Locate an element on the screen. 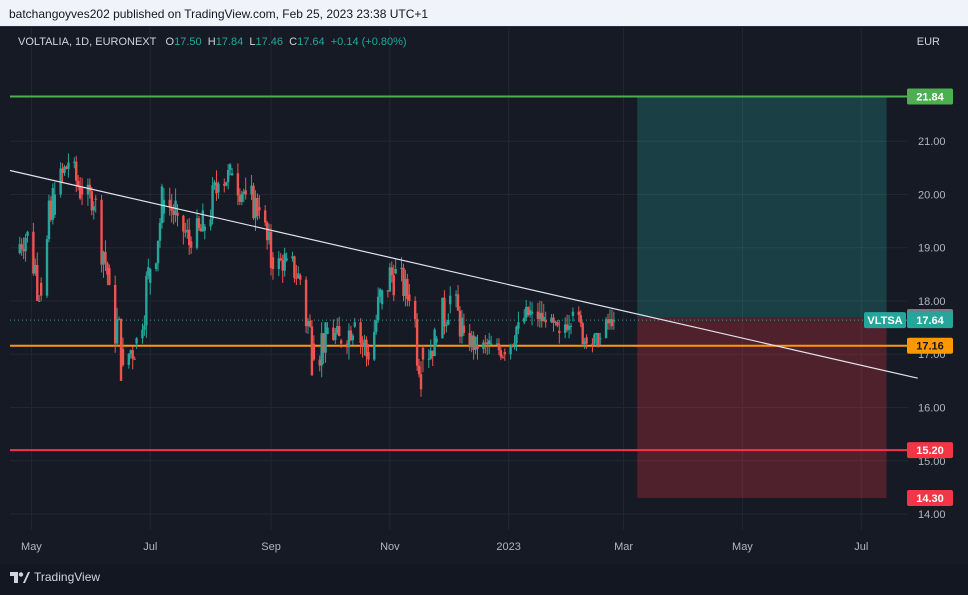 Image resolution: width=968 pixels, height=595 pixels. x-tick-label: Nov is located at coordinates (390, 547).